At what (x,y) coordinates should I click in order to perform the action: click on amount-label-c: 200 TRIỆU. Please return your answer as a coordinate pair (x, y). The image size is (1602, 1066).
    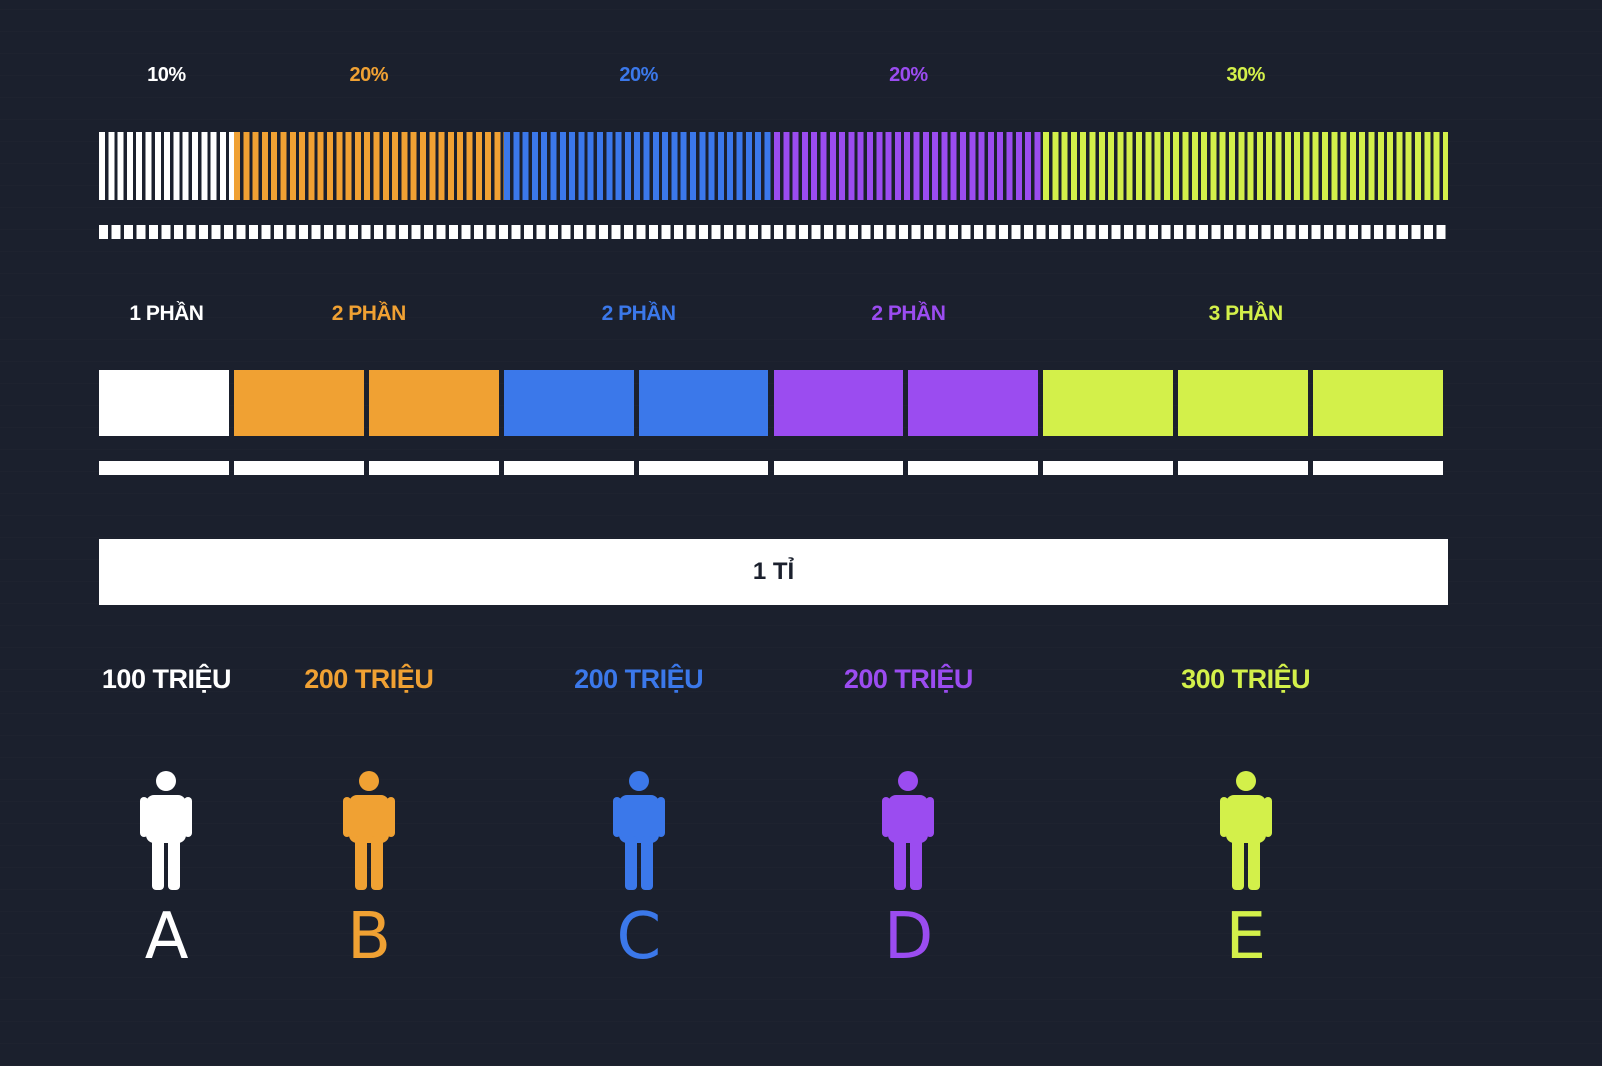
    Looking at the image, I should click on (639, 679).